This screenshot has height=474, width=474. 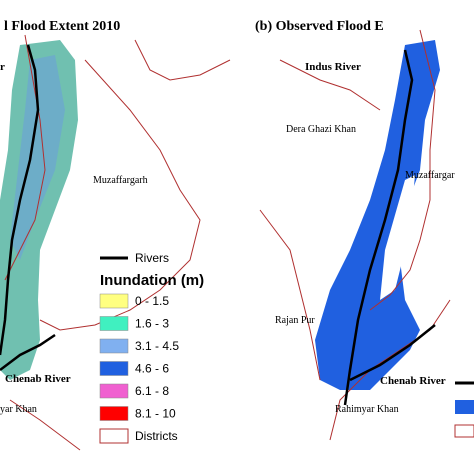 I want to click on legend-label: 6.1 - 8, so click(x=152, y=391).